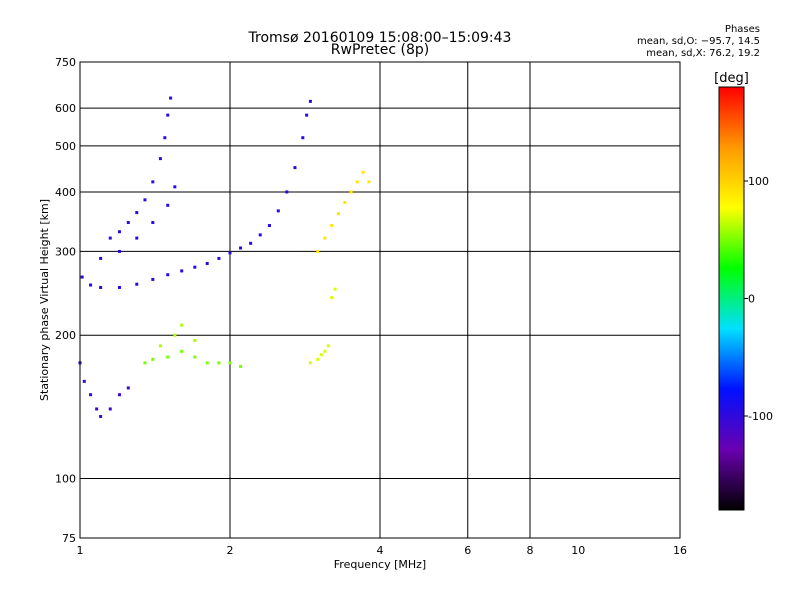 The width and height of the screenshot is (800, 600). What do you see at coordinates (467, 550) in the screenshot?
I see `x-tick-label: 6` at bounding box center [467, 550].